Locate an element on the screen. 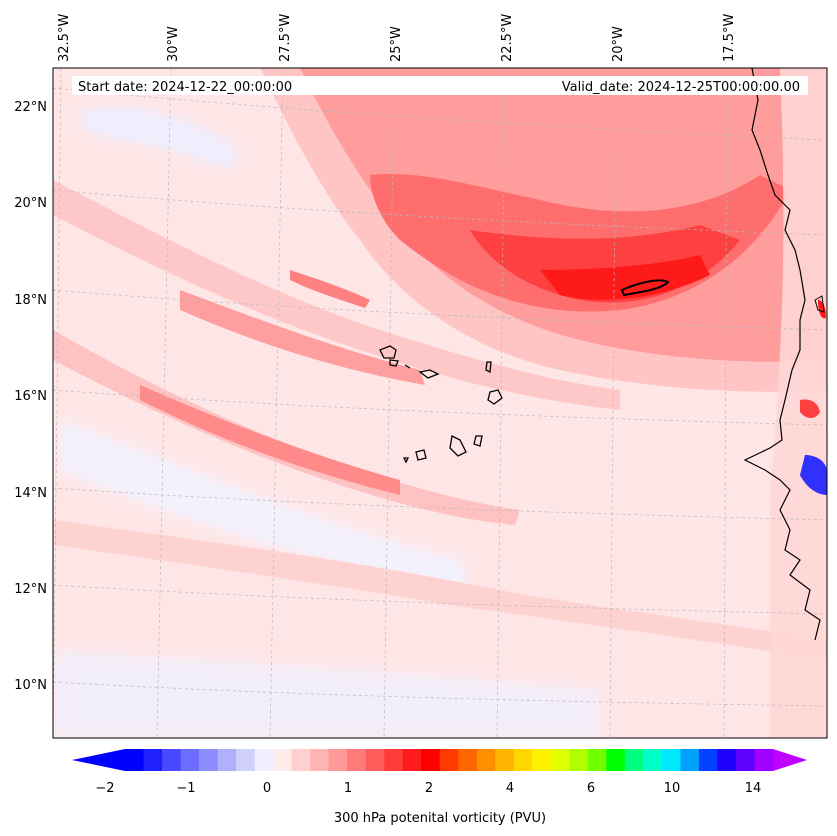 This screenshot has height=836, width=837. lon-label: 22.5°W is located at coordinates (507, 38).